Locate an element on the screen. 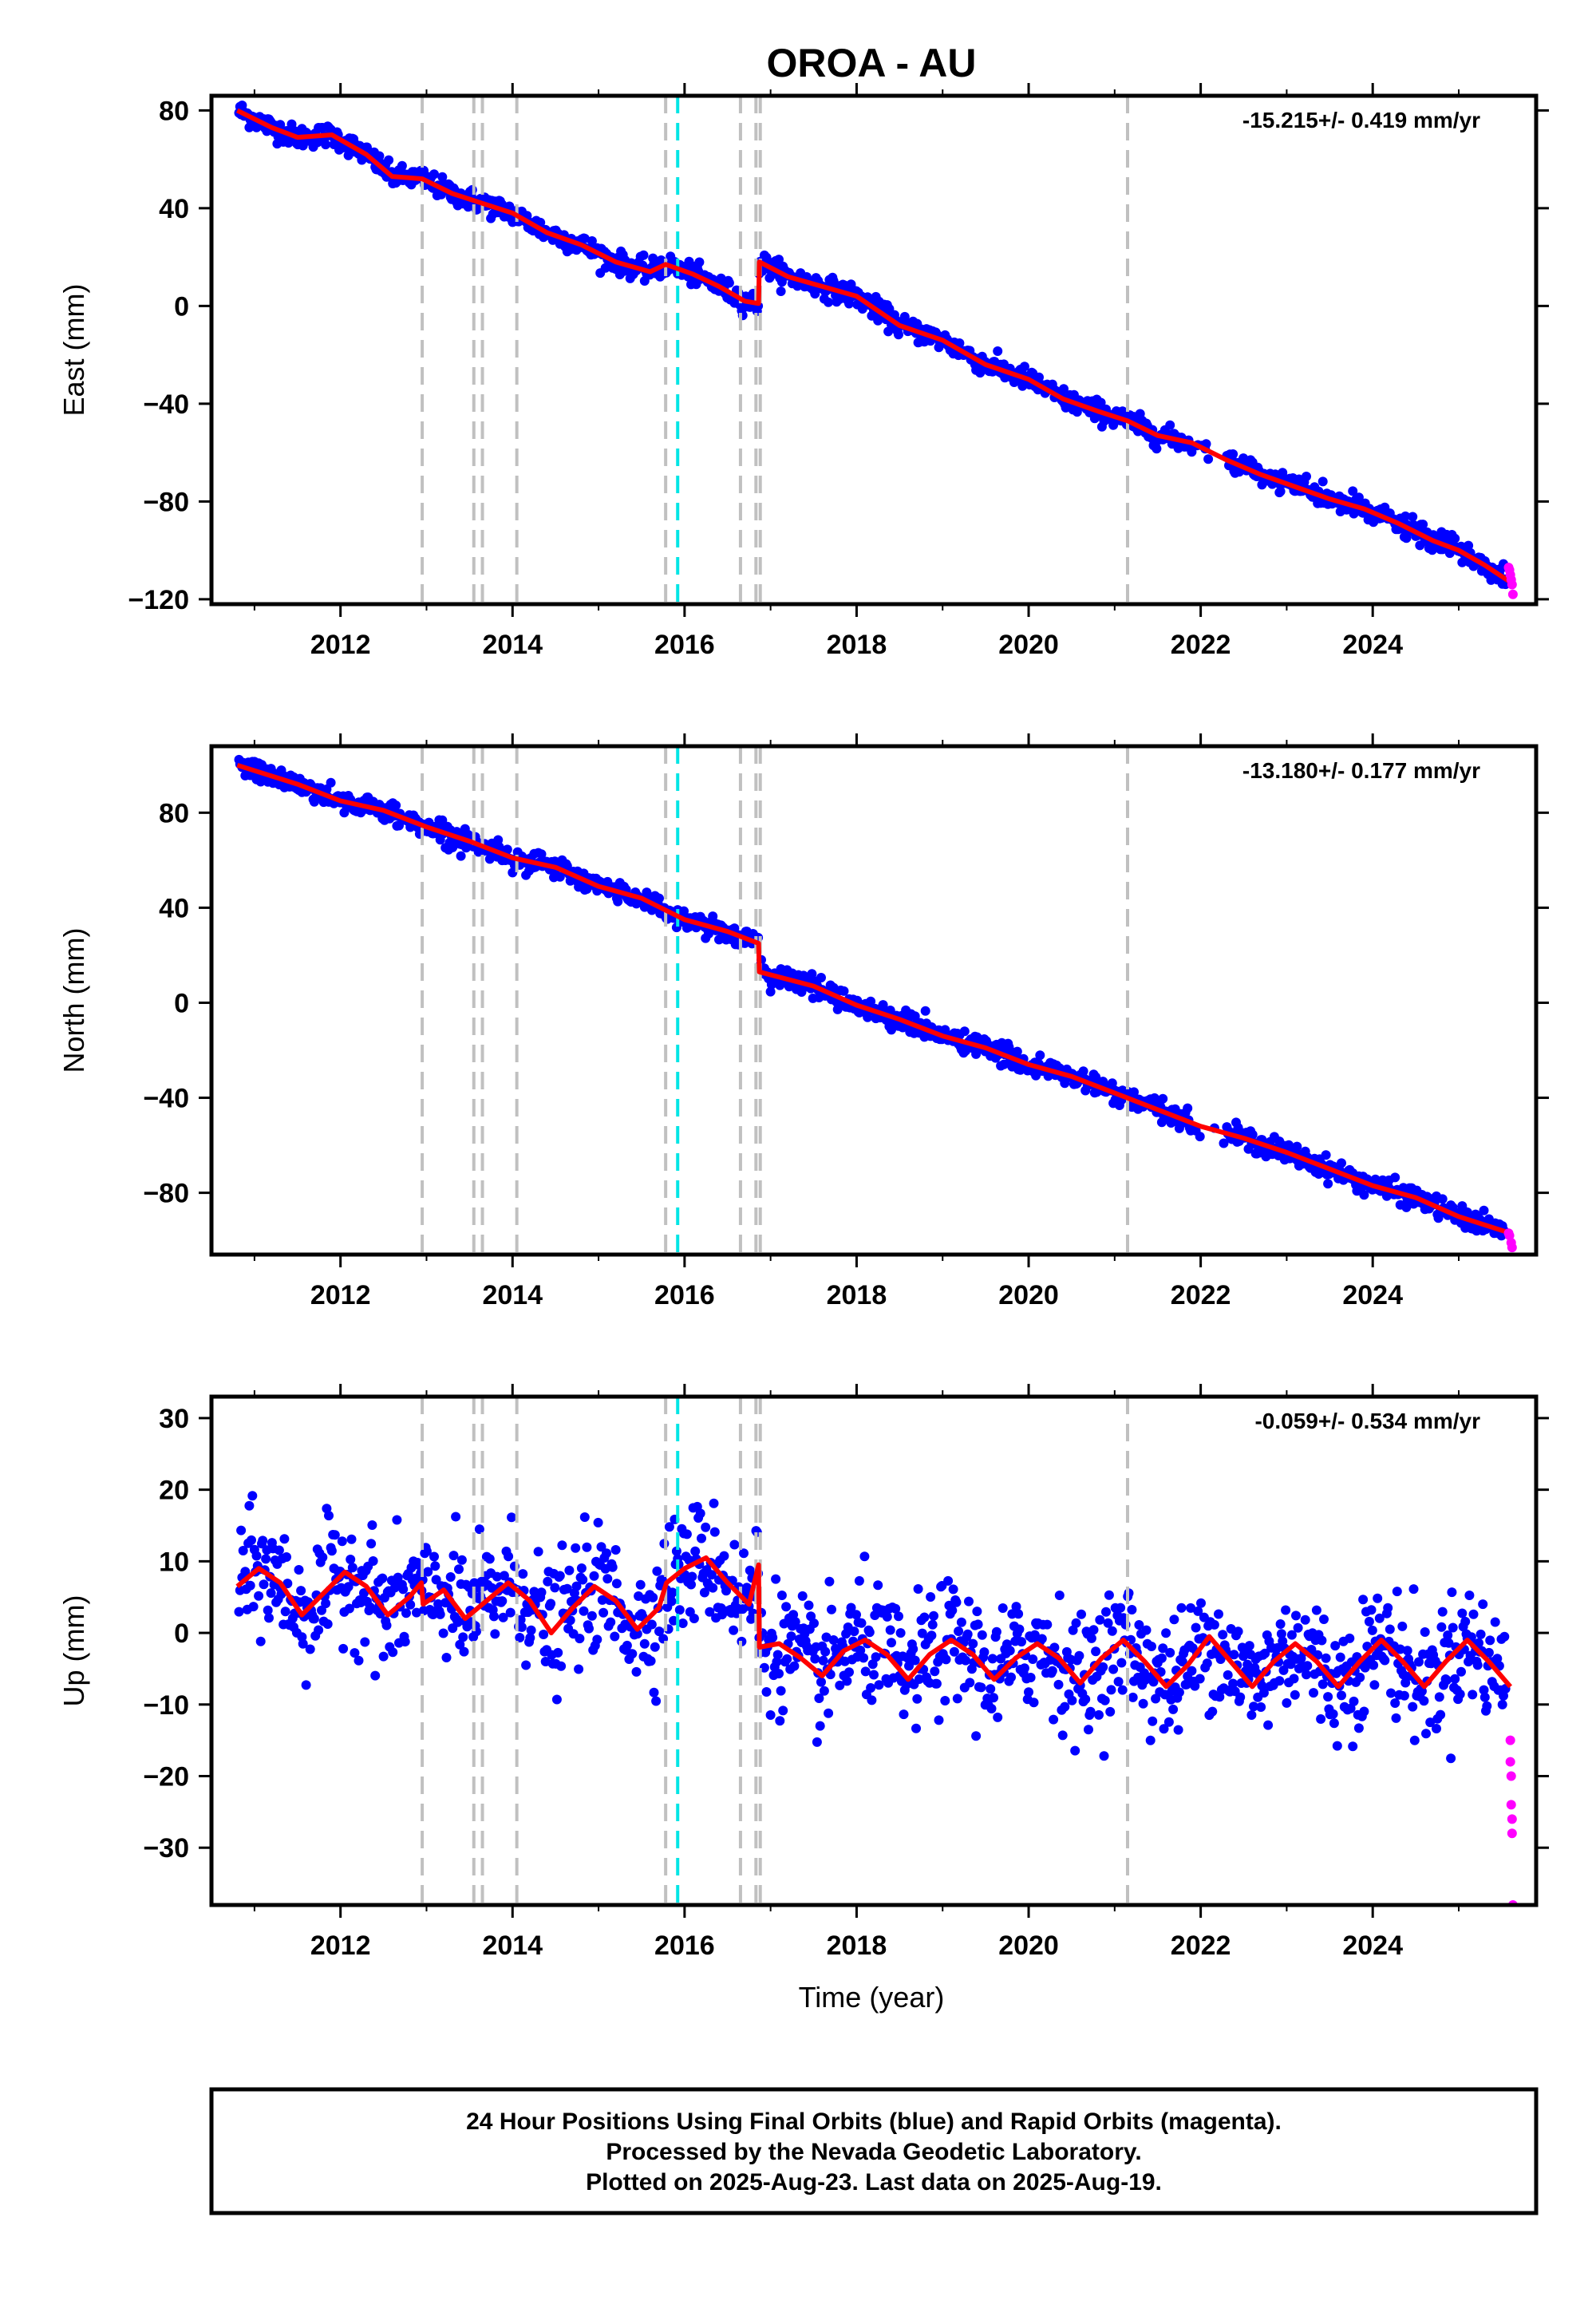 This screenshot has width=1596, height=2316. y-tick-label: −80 is located at coordinates (166, 502).